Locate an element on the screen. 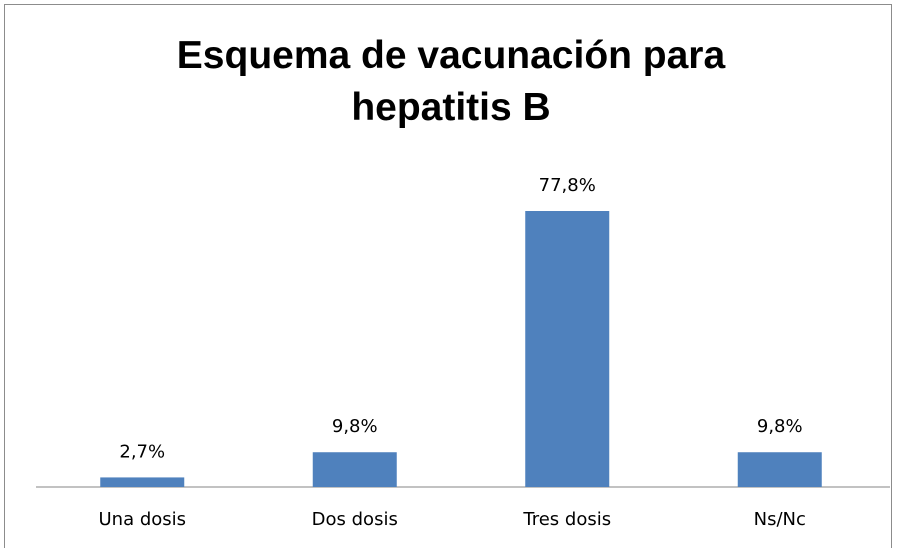  x-tick-label: Dos dosis is located at coordinates (355, 519).